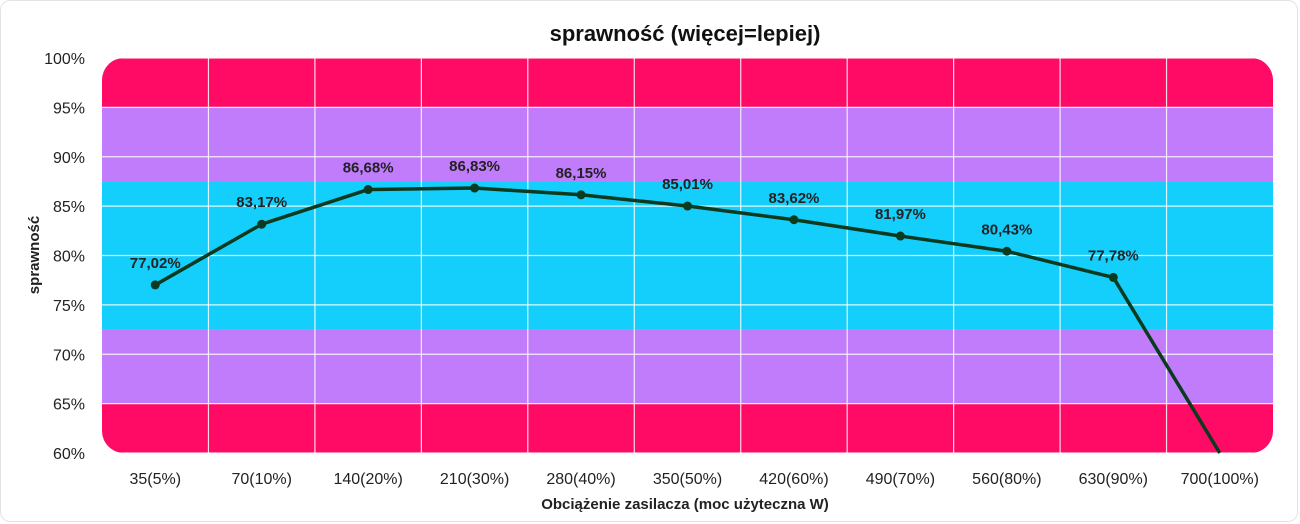 This screenshot has width=1300, height=524. I want to click on x-tick-label: 140(20%), so click(367, 479).